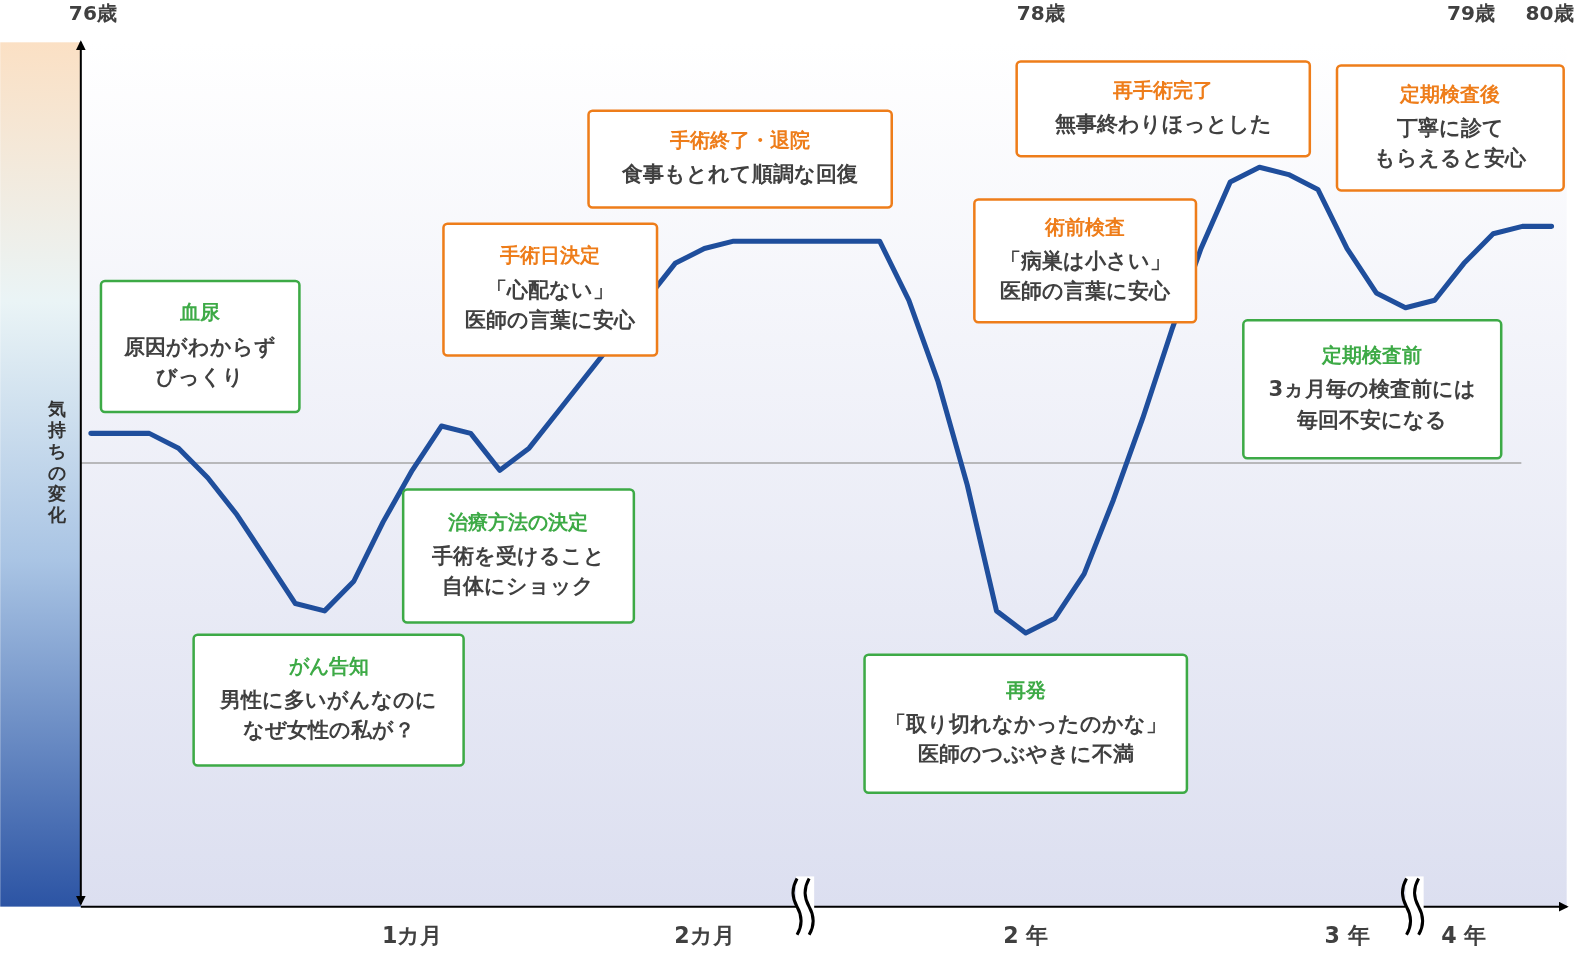  I want to click on annotation: 手術日決定, so click(550, 255).